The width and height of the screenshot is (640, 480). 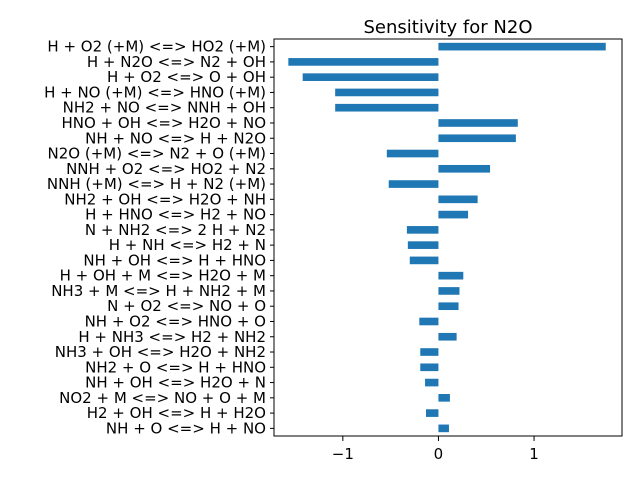 I want to click on y-tick-label: H + NH3 <=> H2 + NH2, so click(x=172, y=337).